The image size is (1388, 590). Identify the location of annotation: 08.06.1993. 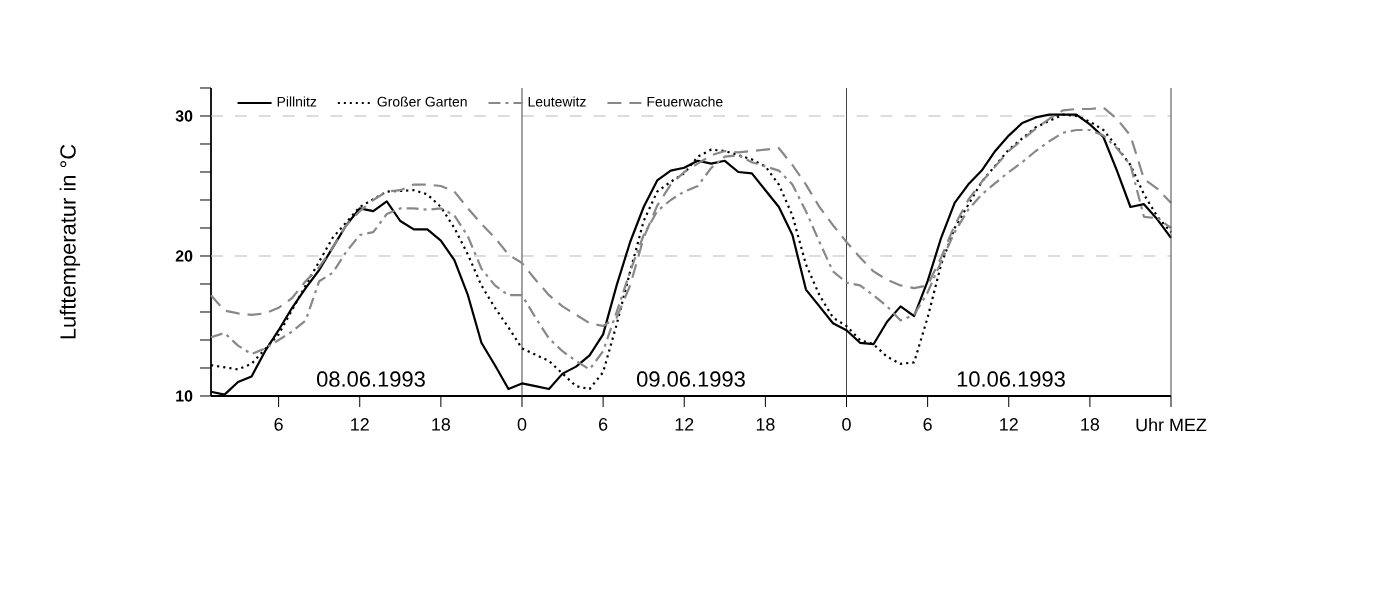
(371, 379).